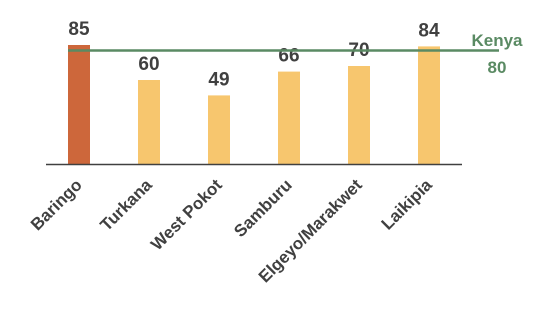  Describe the element at coordinates (219, 129) in the screenshot. I see `bar-west-pokot` at that location.